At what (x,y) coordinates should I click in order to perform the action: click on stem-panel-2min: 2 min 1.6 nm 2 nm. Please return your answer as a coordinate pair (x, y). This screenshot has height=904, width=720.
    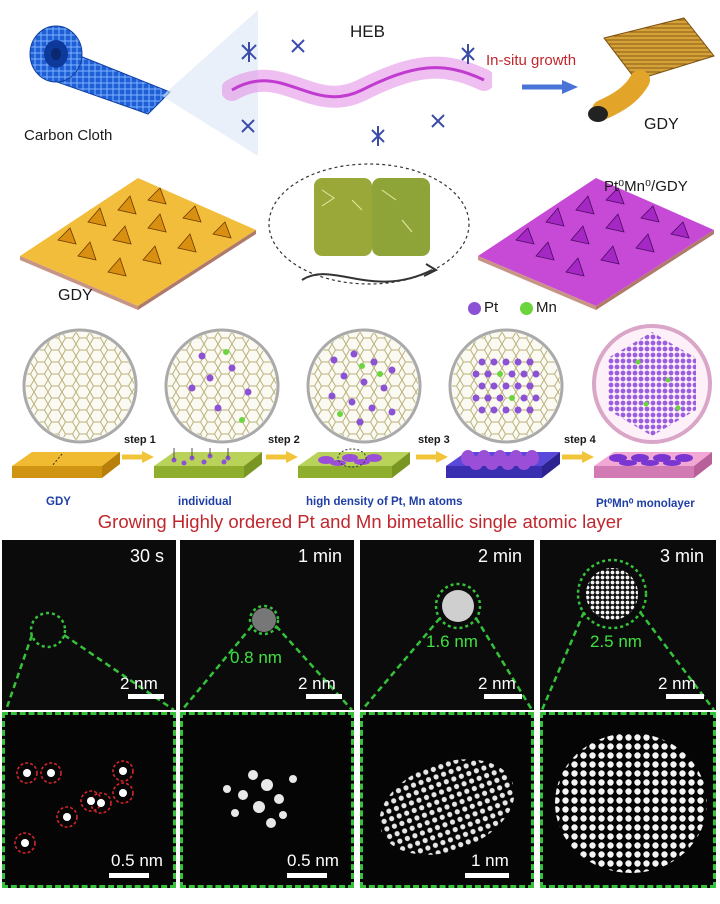
    Looking at the image, I should click on (447, 625).